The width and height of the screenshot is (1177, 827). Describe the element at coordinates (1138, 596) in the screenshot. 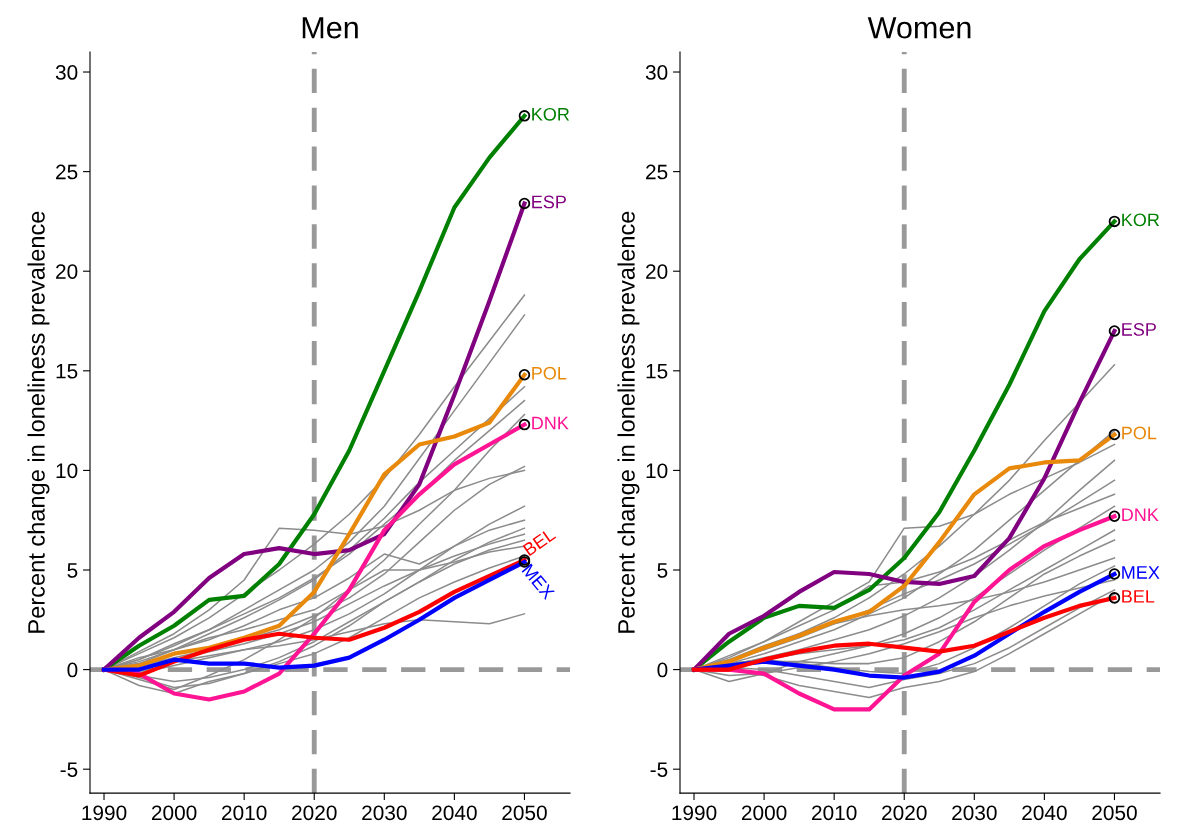

I see `series-label: BEL` at that location.